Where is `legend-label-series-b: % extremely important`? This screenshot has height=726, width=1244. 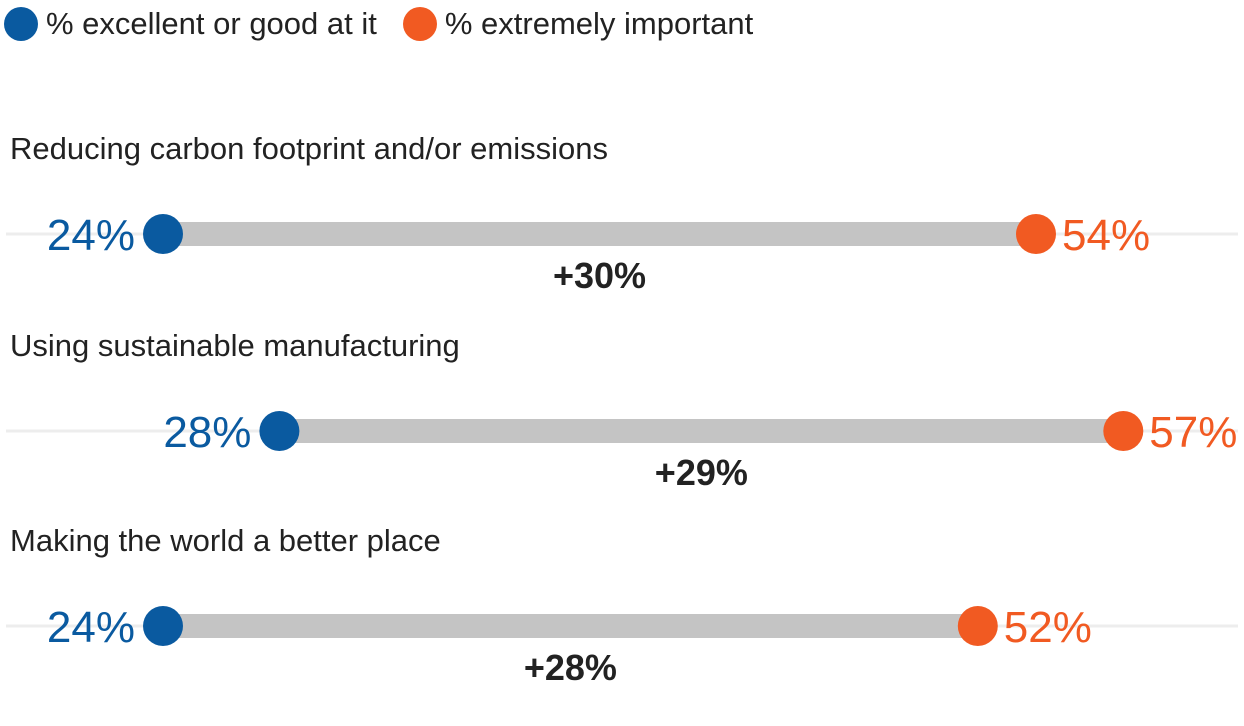
legend-label-series-b: % extremely important is located at coordinates (599, 23).